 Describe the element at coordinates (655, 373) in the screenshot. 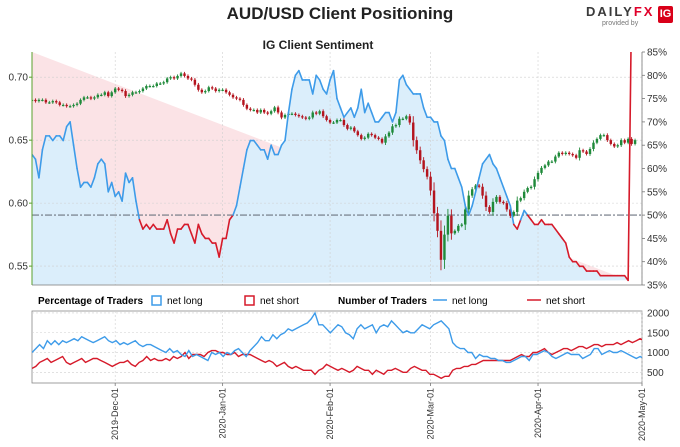

I see `count-tick-label: 500` at that location.